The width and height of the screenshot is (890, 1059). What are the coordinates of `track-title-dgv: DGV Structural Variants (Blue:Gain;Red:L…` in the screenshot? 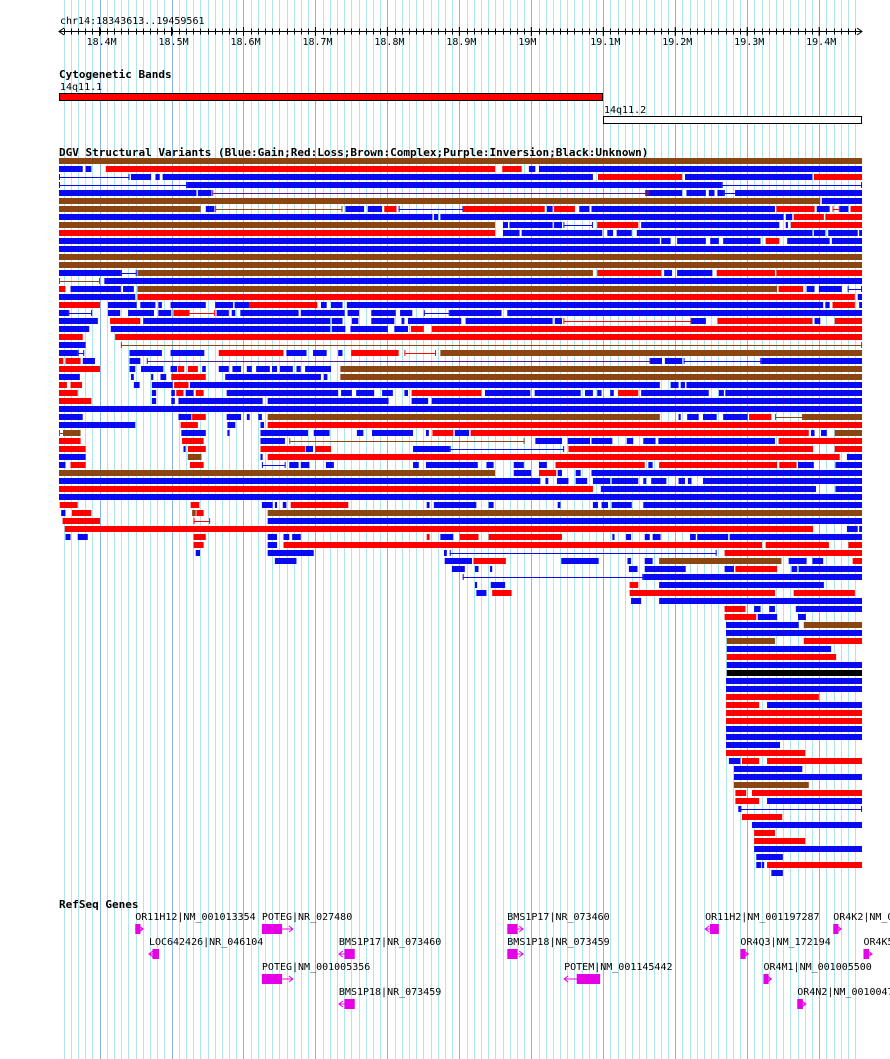 It's located at (353, 152).